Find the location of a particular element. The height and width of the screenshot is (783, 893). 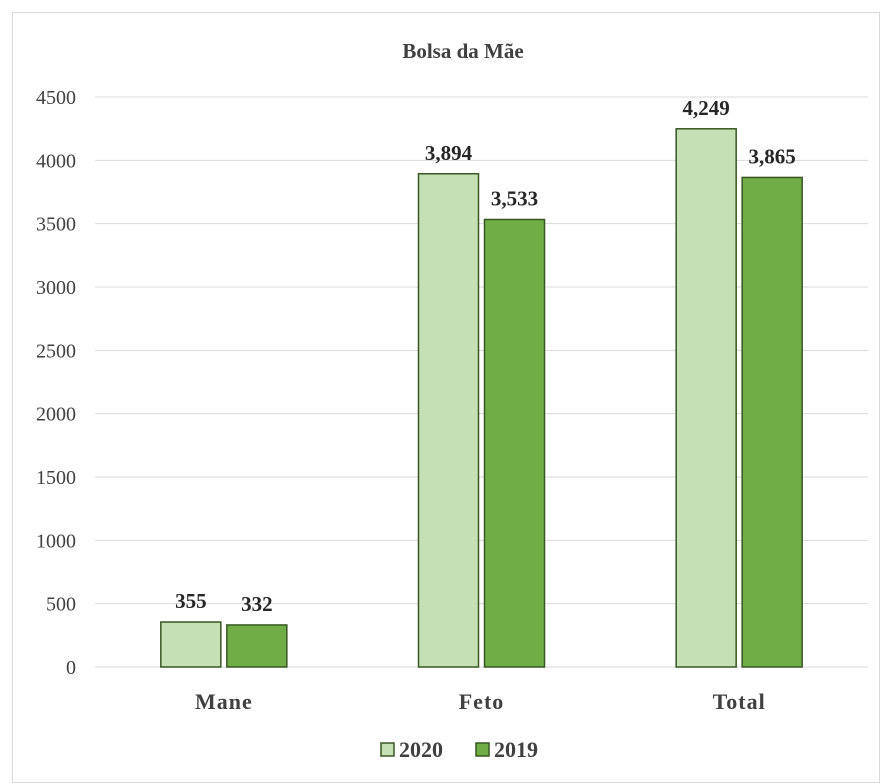

legend: 2020 2019 is located at coordinates (459, 749).